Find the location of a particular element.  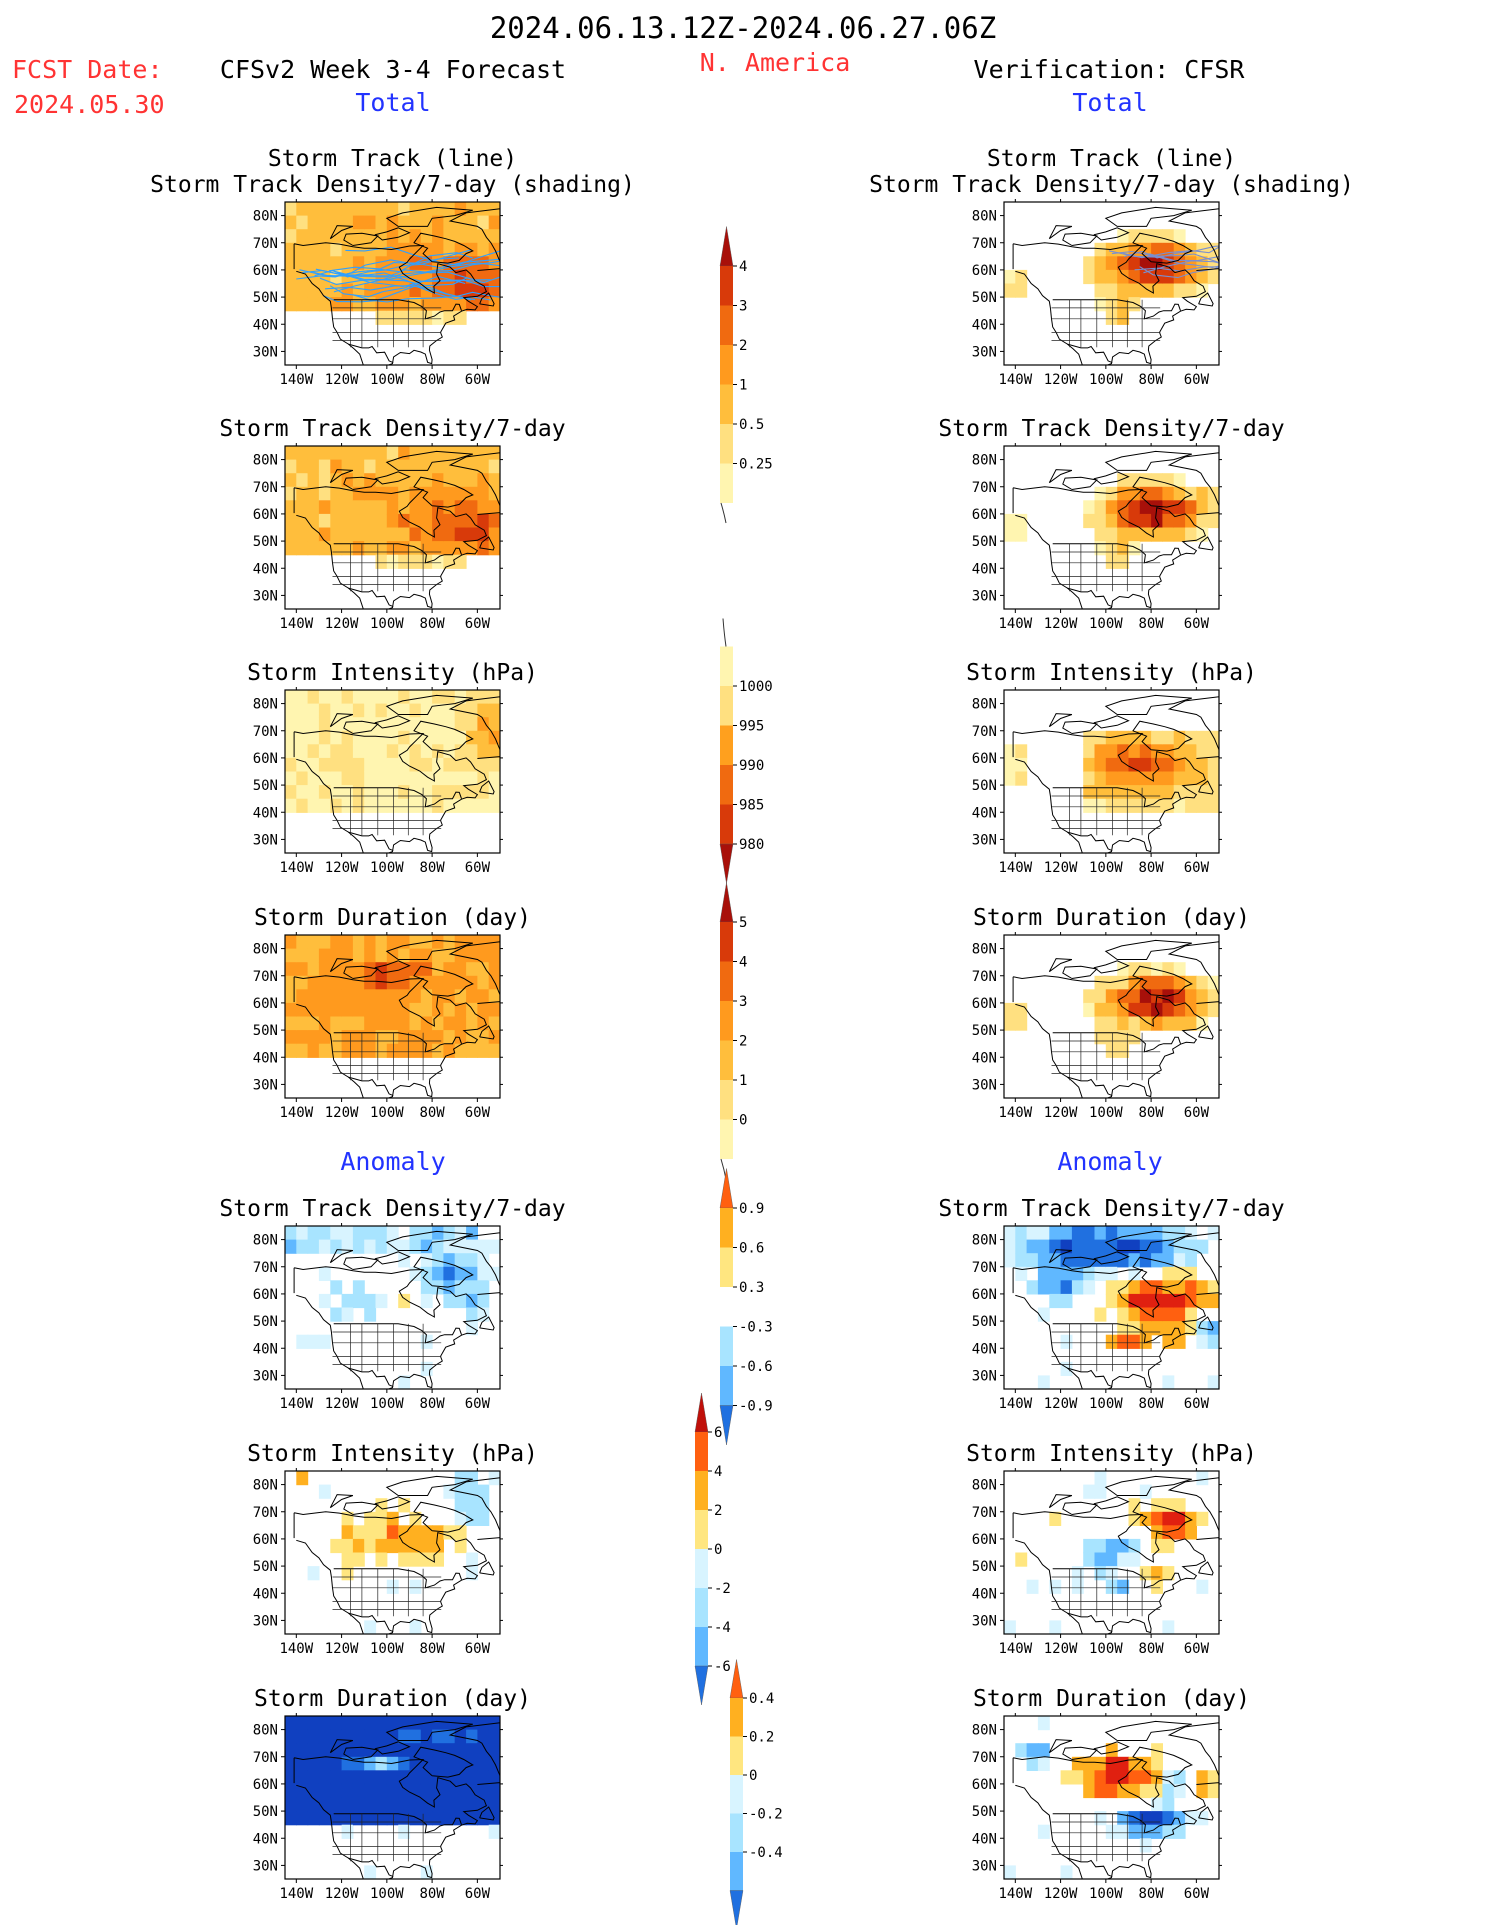

storm-track is located at coordinates (1176, 269).